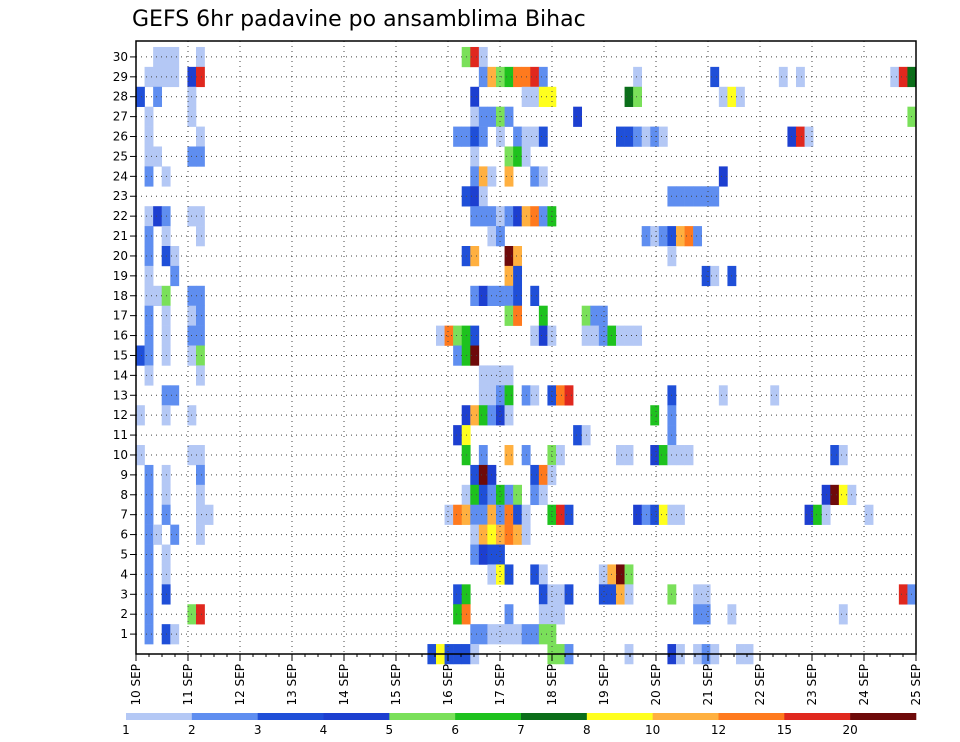 This screenshot has height=742, width=960. Describe the element at coordinates (455, 730) in the screenshot. I see `colorbar-label: 6` at that location.